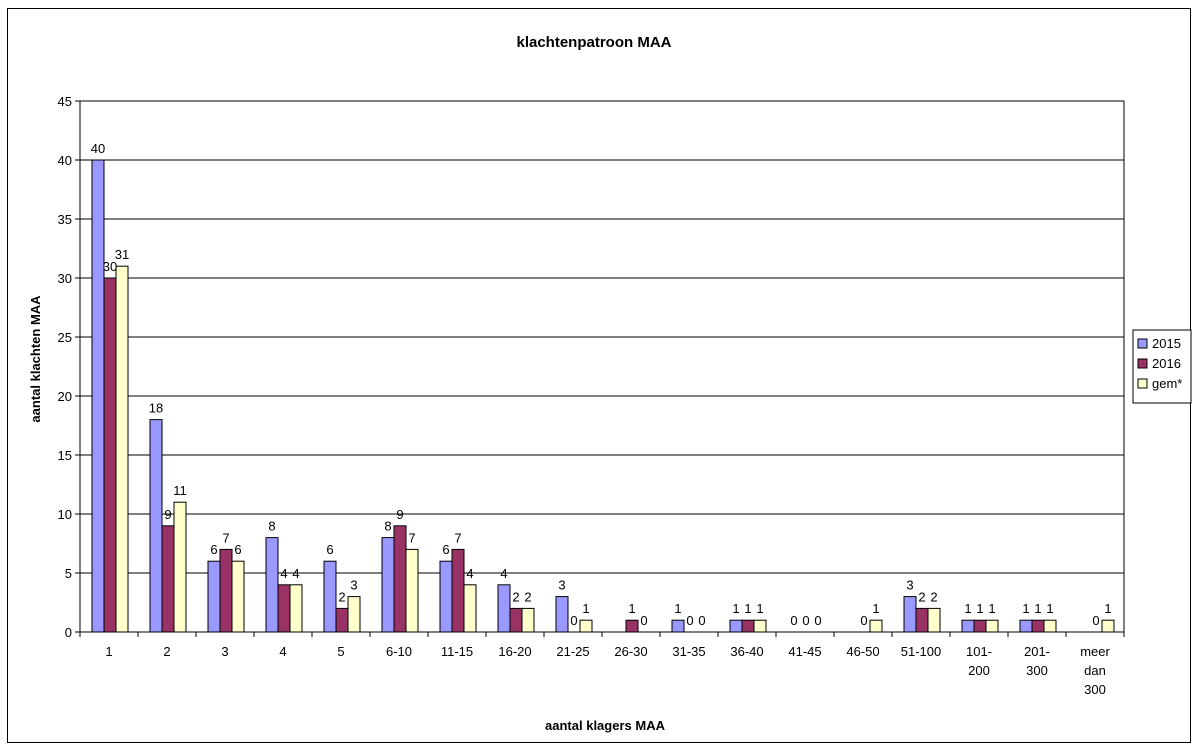  I want to click on x-tick-label: 51-100, so click(921, 651).